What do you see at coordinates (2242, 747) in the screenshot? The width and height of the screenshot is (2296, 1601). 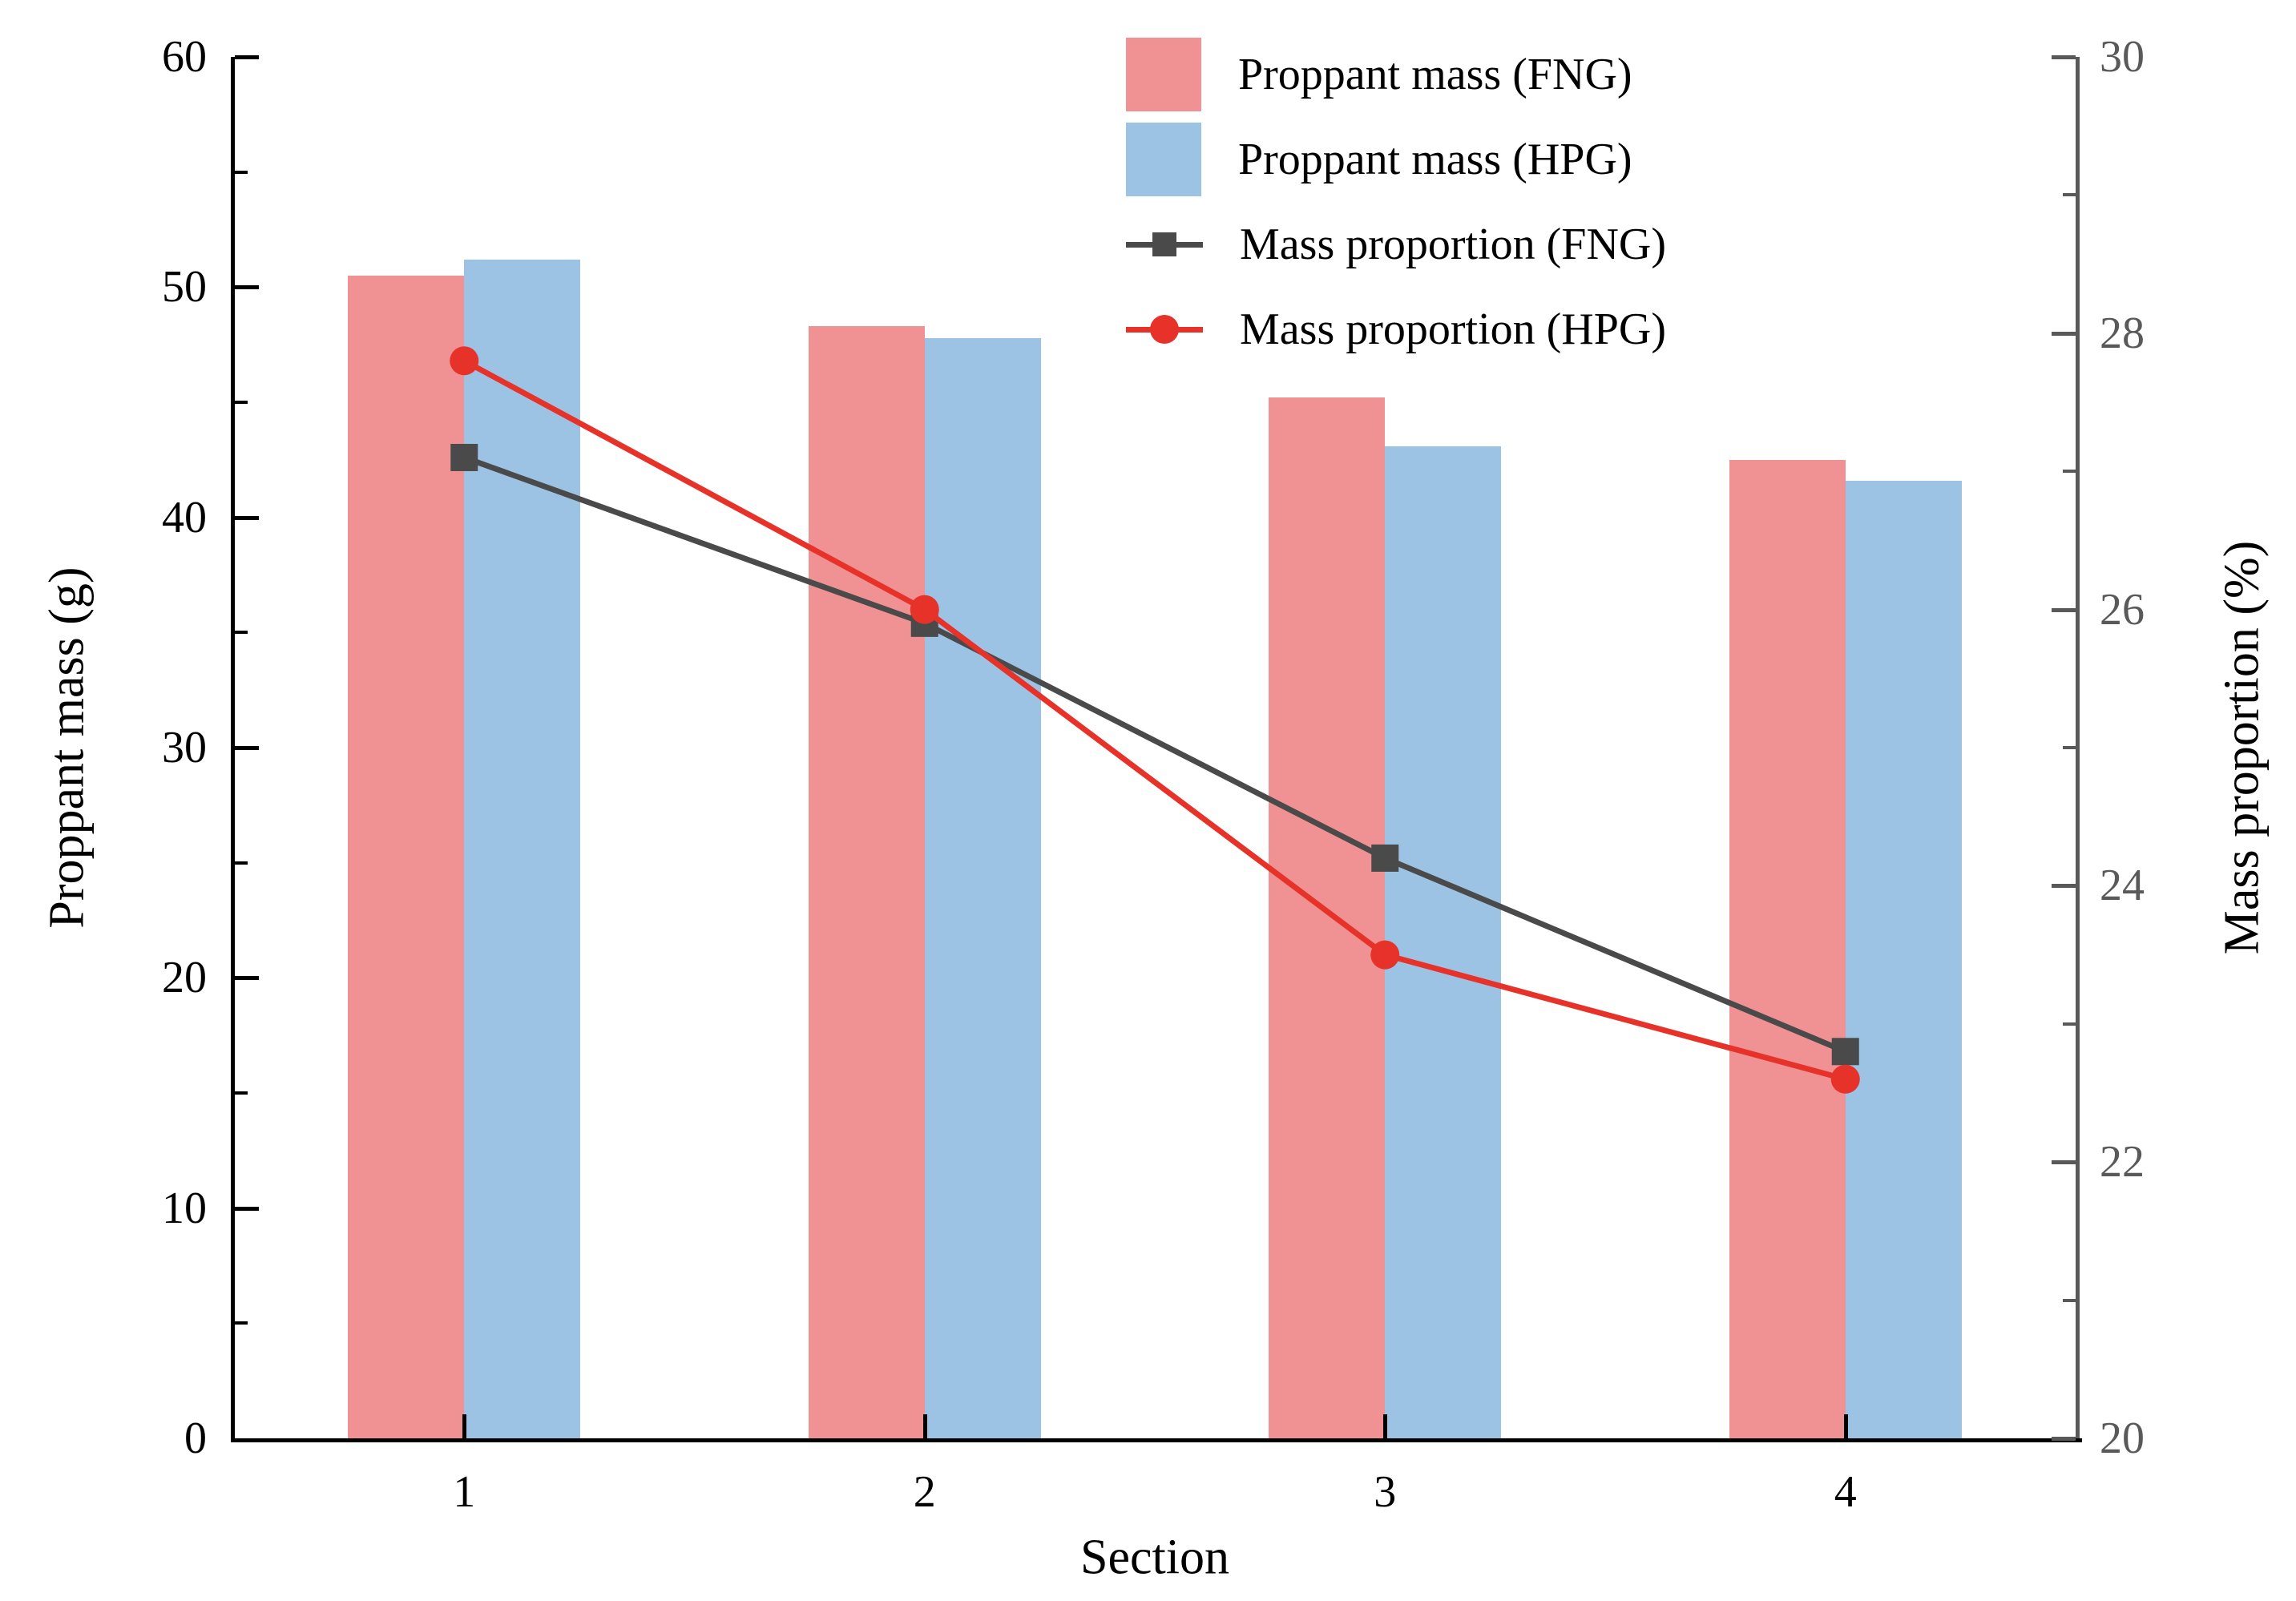 I see `y-axis-title-right: Mass proportion (%)` at bounding box center [2242, 747].